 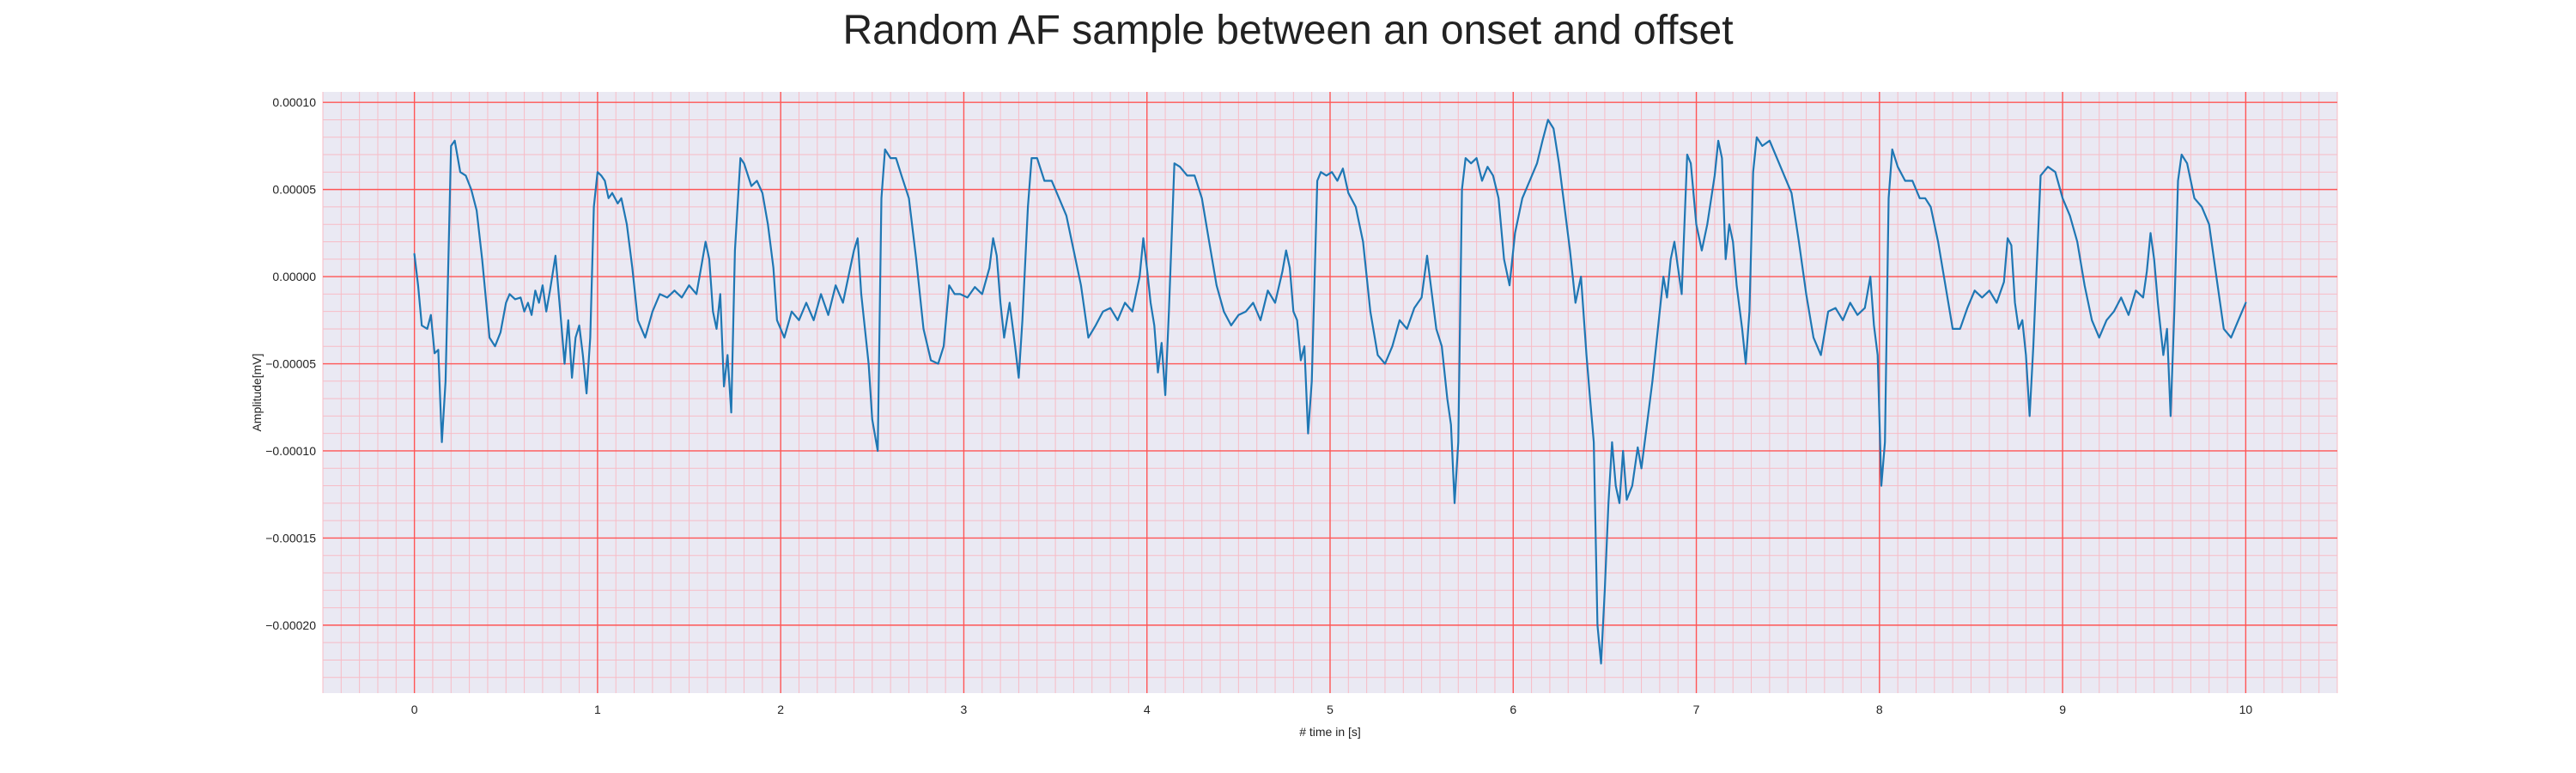 I want to click on x-tick-label: 9, so click(x=2062, y=709).